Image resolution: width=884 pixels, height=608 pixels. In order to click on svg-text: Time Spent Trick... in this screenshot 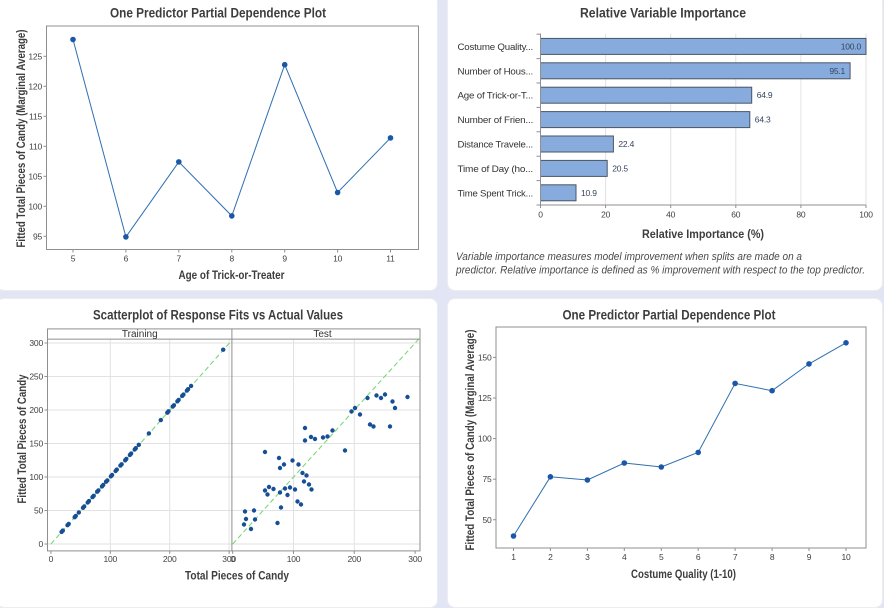, I will do `click(496, 193)`.